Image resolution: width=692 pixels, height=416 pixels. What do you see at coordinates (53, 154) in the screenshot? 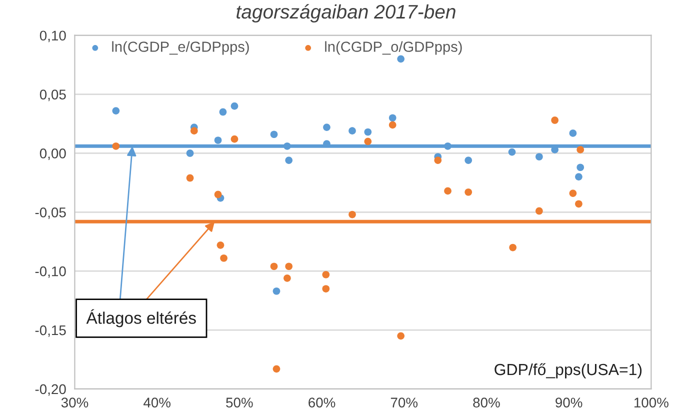
I see `y-tick-label: 0,00` at bounding box center [53, 154].